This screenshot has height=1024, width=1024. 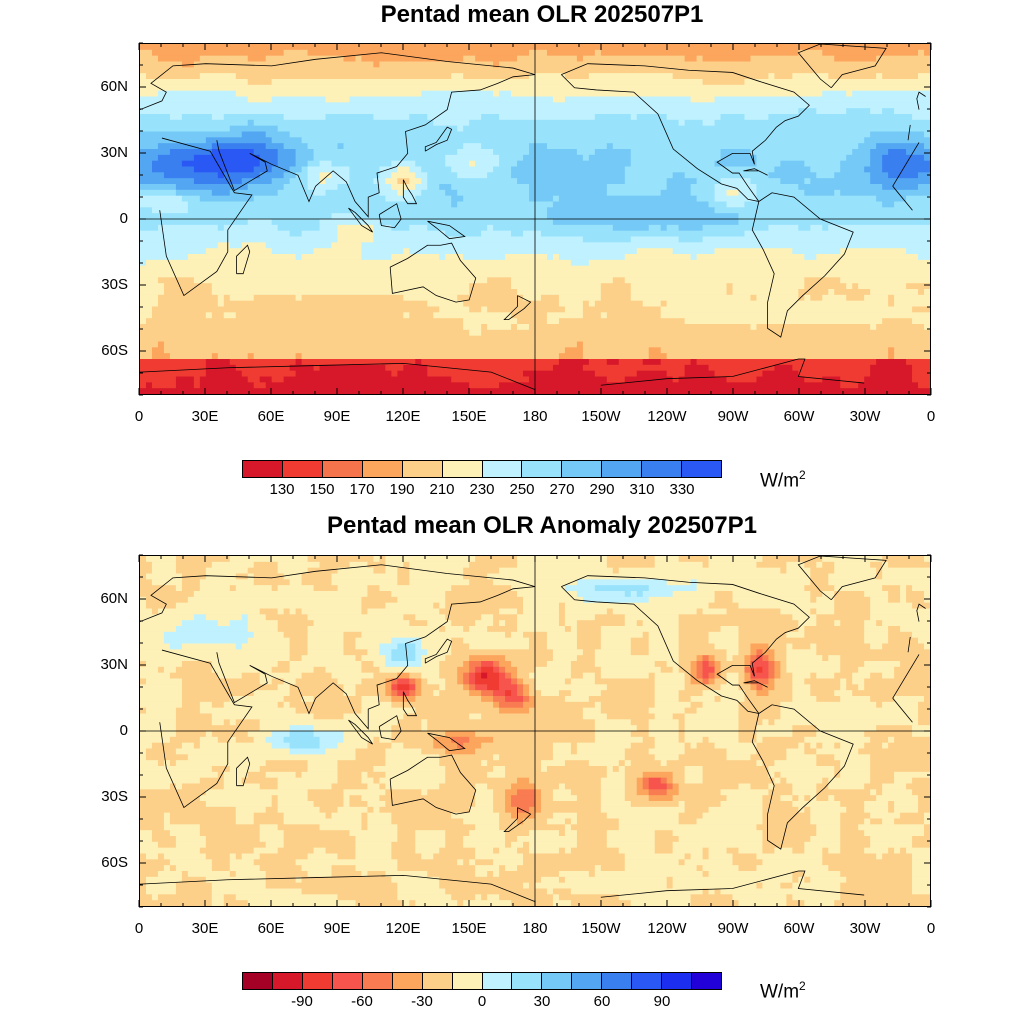 What do you see at coordinates (542, 525) in the screenshot?
I see `panel2-title: Pentad mean OLR Anomaly 202507P1` at bounding box center [542, 525].